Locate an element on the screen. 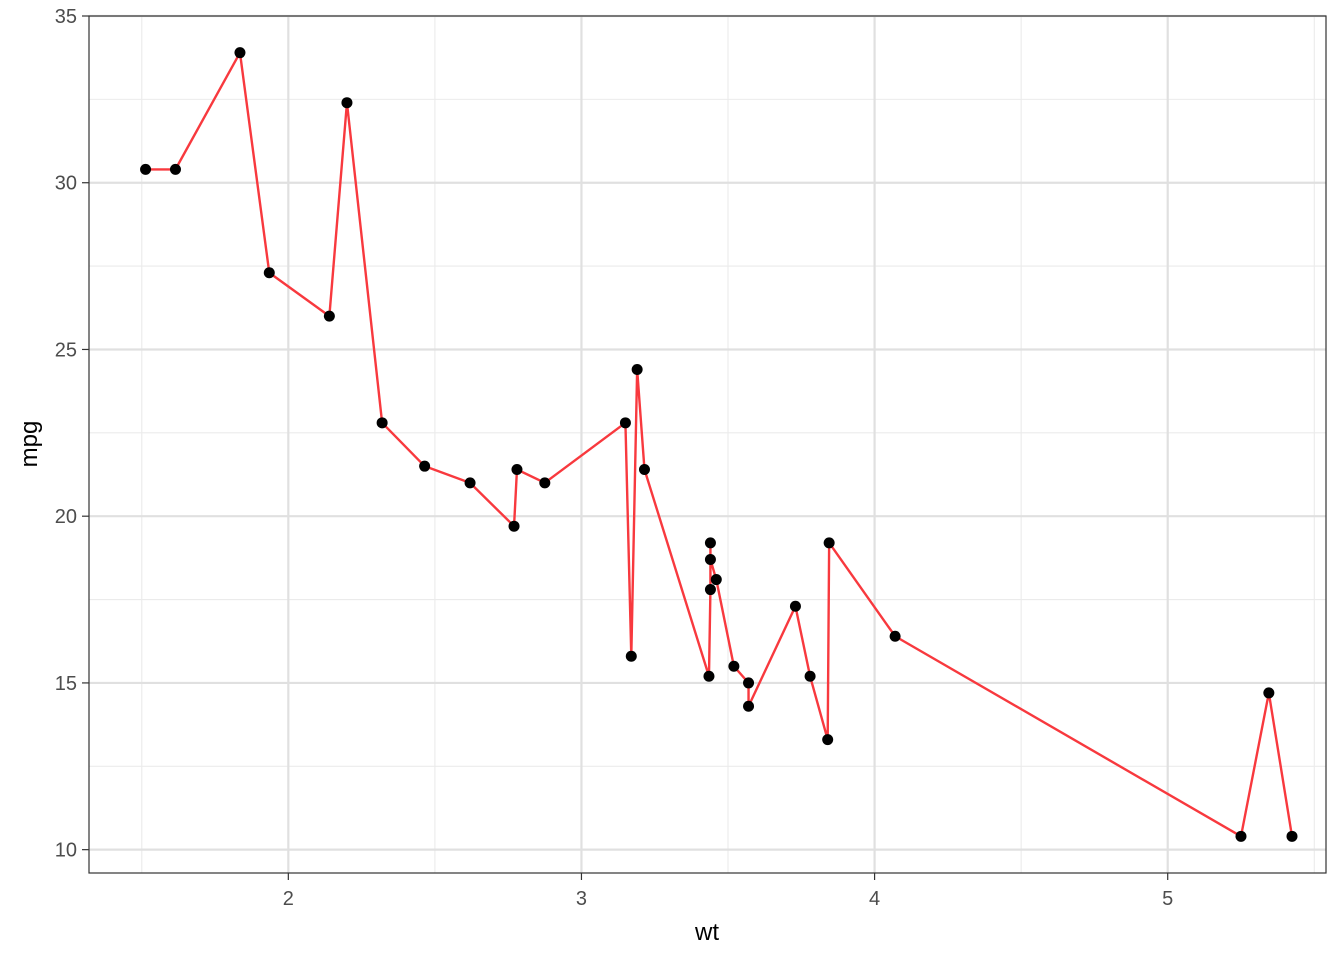 The image size is (1344, 965). y-tick-label: 15 is located at coordinates (66, 684).